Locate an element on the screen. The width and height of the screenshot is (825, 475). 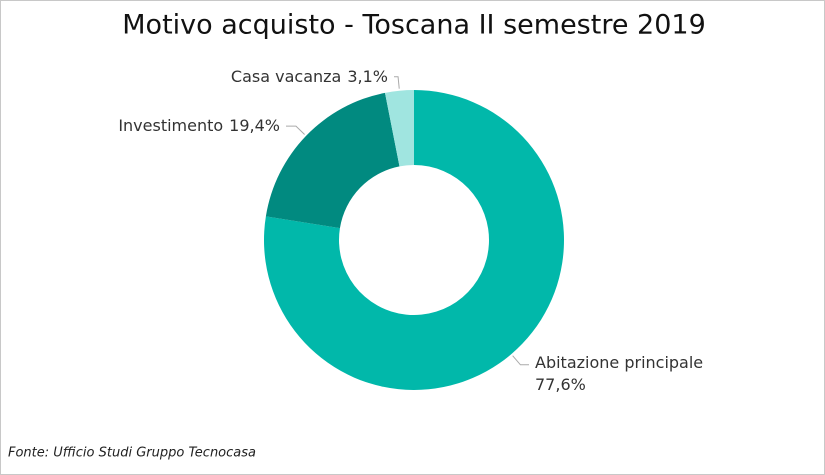
value-label: 77,6% is located at coordinates (560, 383).